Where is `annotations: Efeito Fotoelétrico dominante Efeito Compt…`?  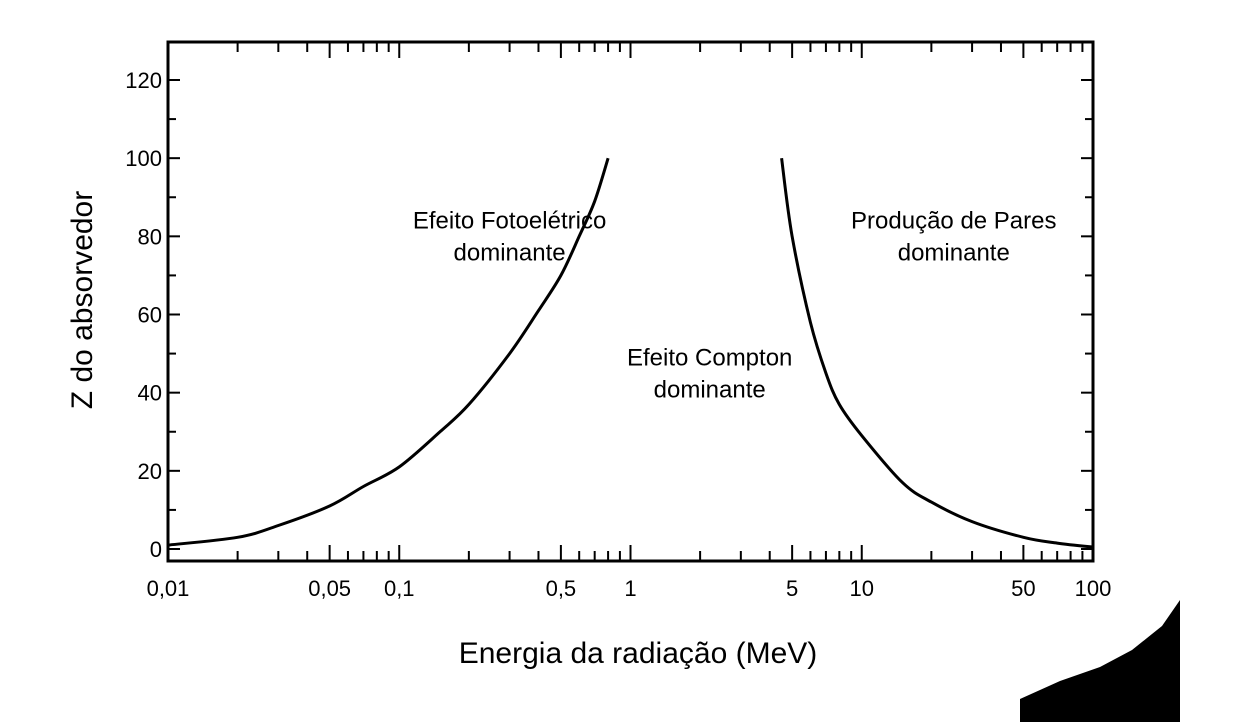
annotations: Efeito Fotoelétrico dominante Efeito Compt… is located at coordinates (735, 306).